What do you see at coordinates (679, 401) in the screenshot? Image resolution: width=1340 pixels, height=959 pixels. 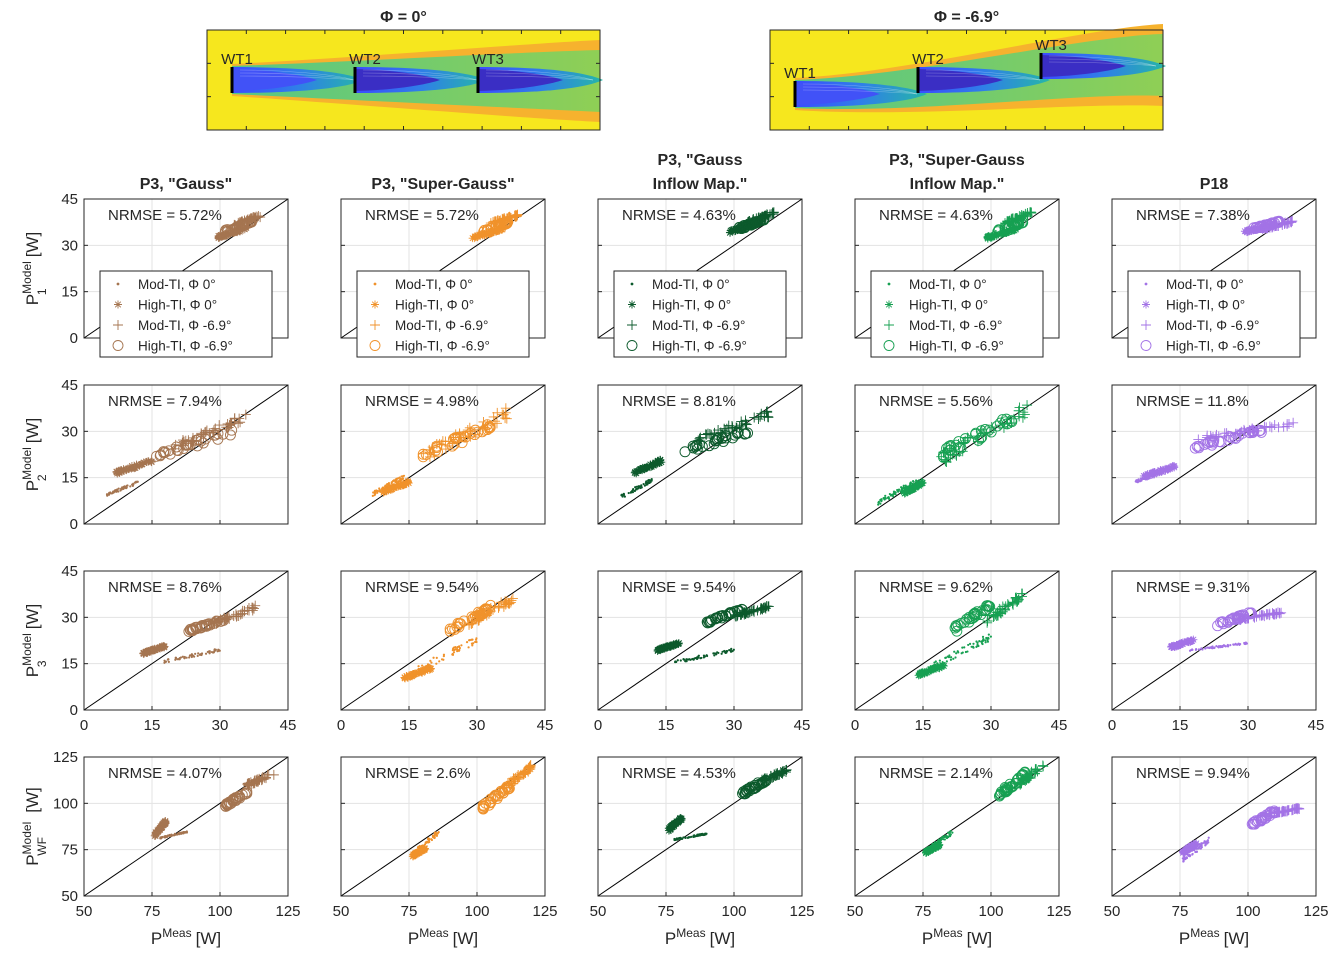 I see `nrmse-label: NRMSE = 8.81%` at bounding box center [679, 401].